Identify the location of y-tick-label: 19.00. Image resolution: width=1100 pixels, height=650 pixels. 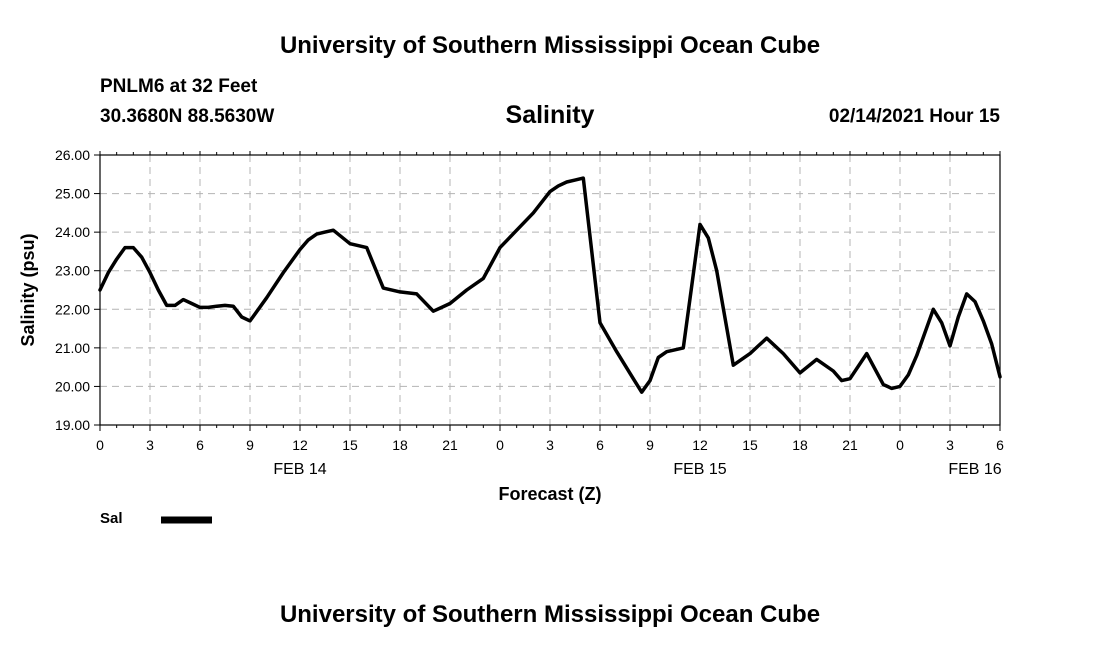
(72, 425).